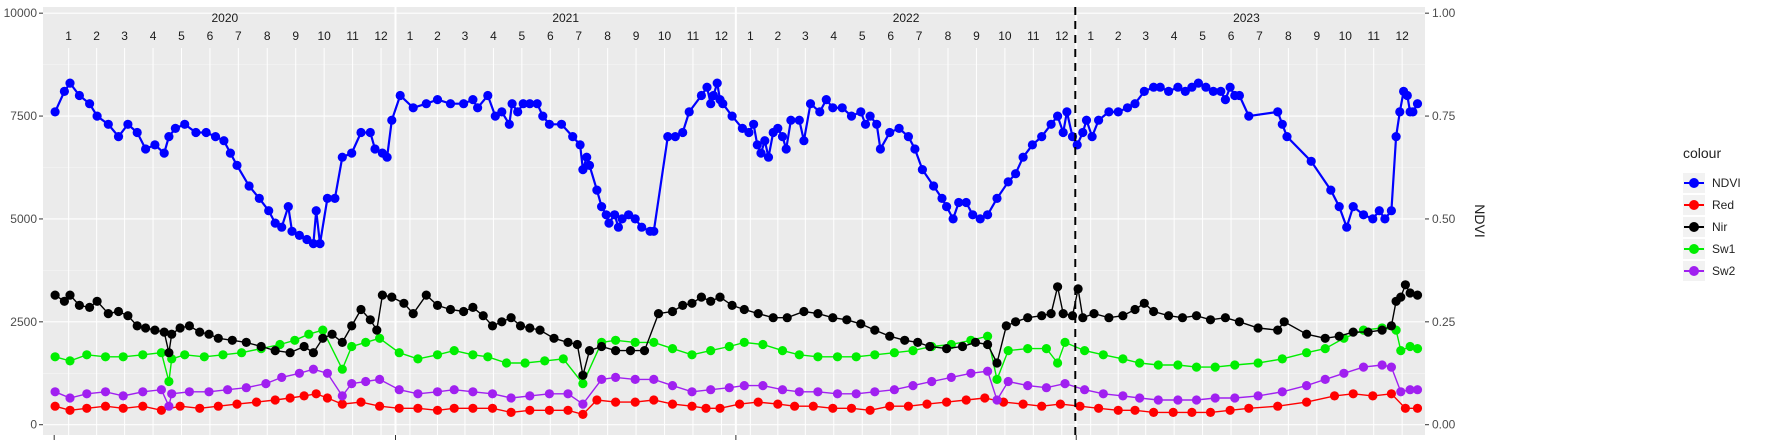 Image resolution: width=1773 pixels, height=447 pixels. I want to click on month-label: 5, so click(862, 36).